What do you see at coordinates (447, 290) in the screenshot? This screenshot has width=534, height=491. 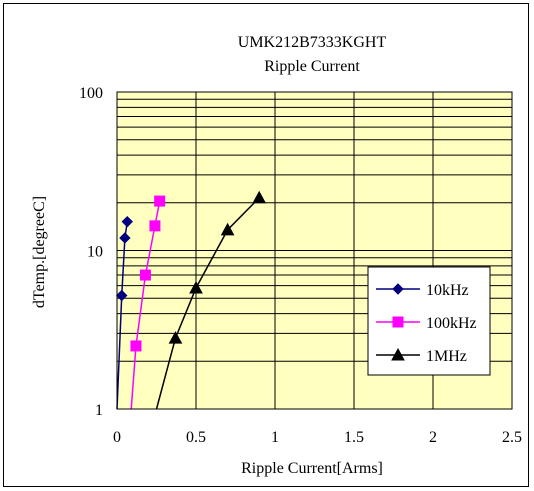 I see `legend-label: 10kHz` at bounding box center [447, 290].